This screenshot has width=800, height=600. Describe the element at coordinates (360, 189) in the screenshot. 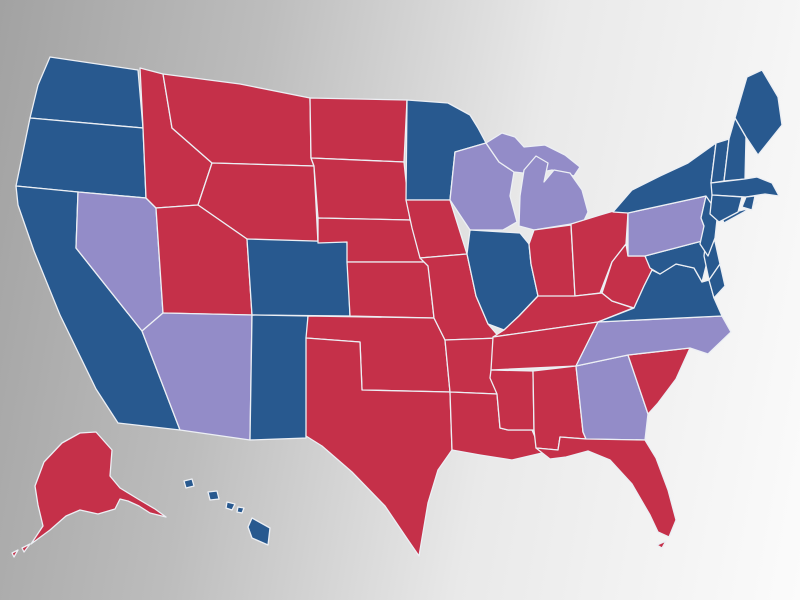

I see `state-south-dakota` at that location.